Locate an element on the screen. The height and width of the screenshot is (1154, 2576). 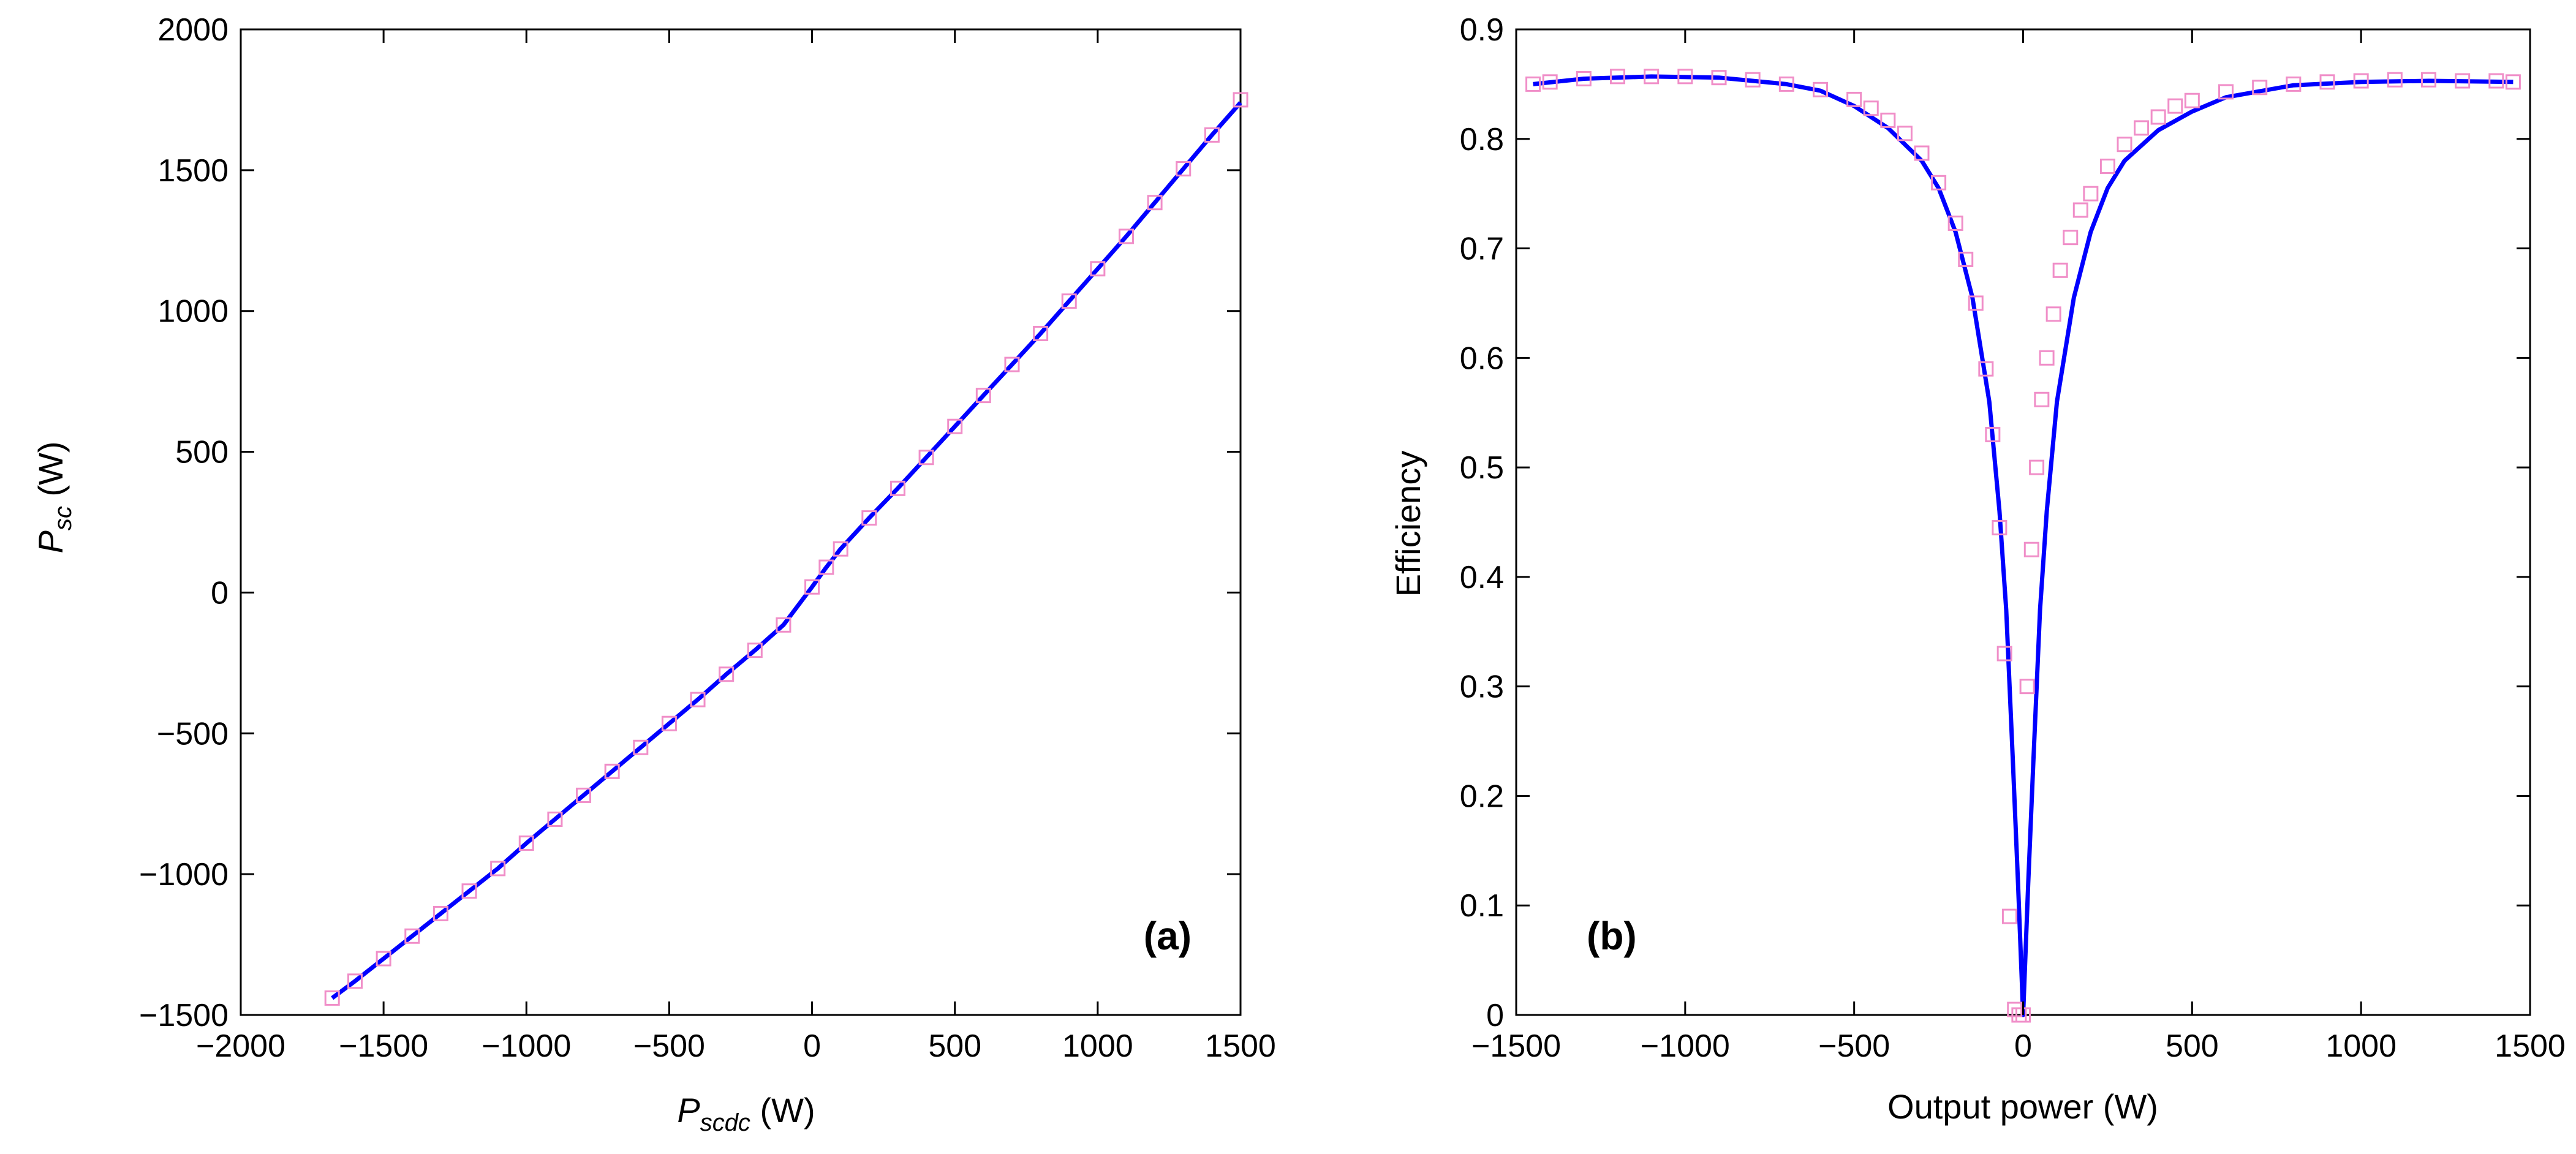
y-tick-label: 0.2 is located at coordinates (1482, 796).